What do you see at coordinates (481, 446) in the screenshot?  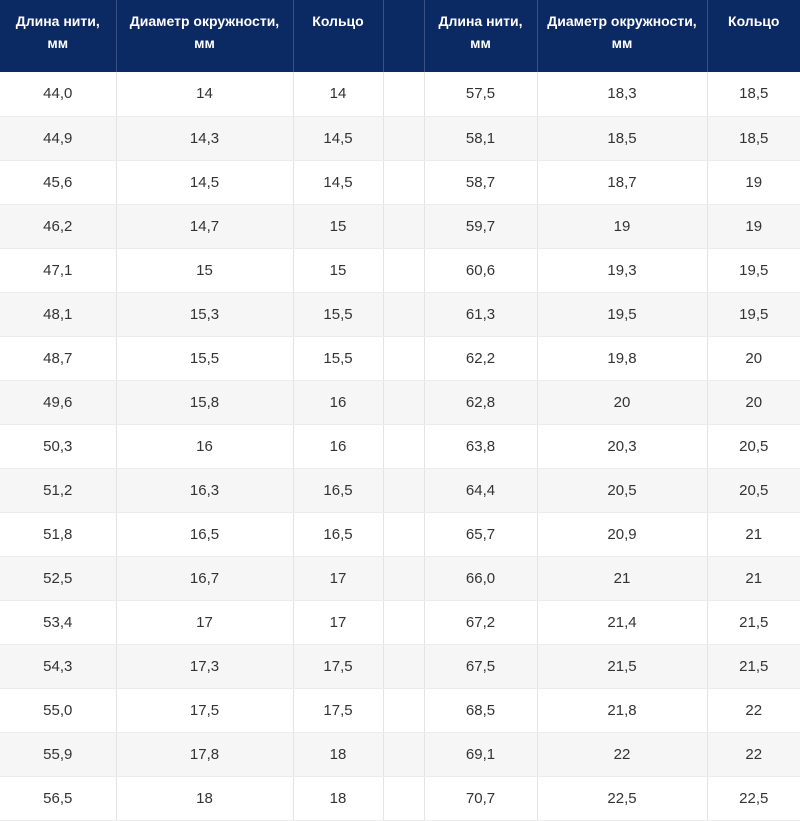 I see `thread-length-cell: 63,8` at bounding box center [481, 446].